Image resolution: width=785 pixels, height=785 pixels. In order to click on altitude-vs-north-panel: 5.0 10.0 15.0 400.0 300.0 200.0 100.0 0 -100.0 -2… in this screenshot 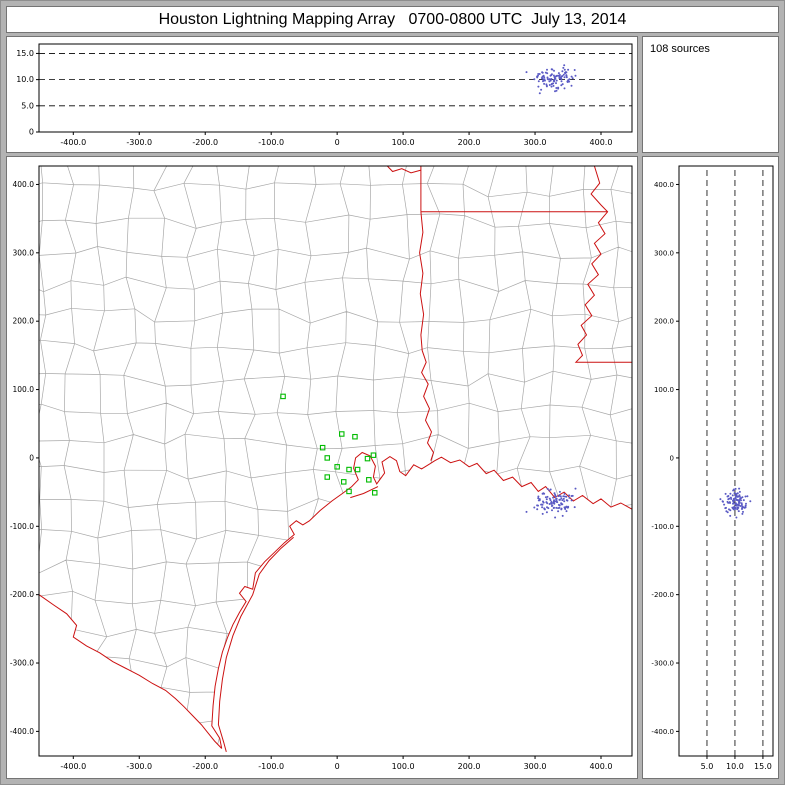, I will do `click(710, 467)`.